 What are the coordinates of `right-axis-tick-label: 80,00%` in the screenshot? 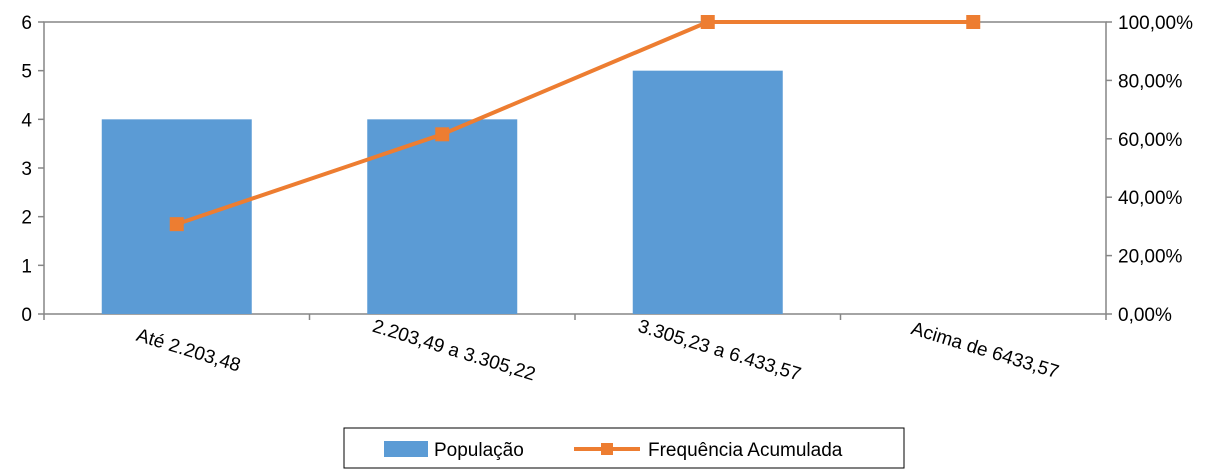 It's located at (1150, 81).